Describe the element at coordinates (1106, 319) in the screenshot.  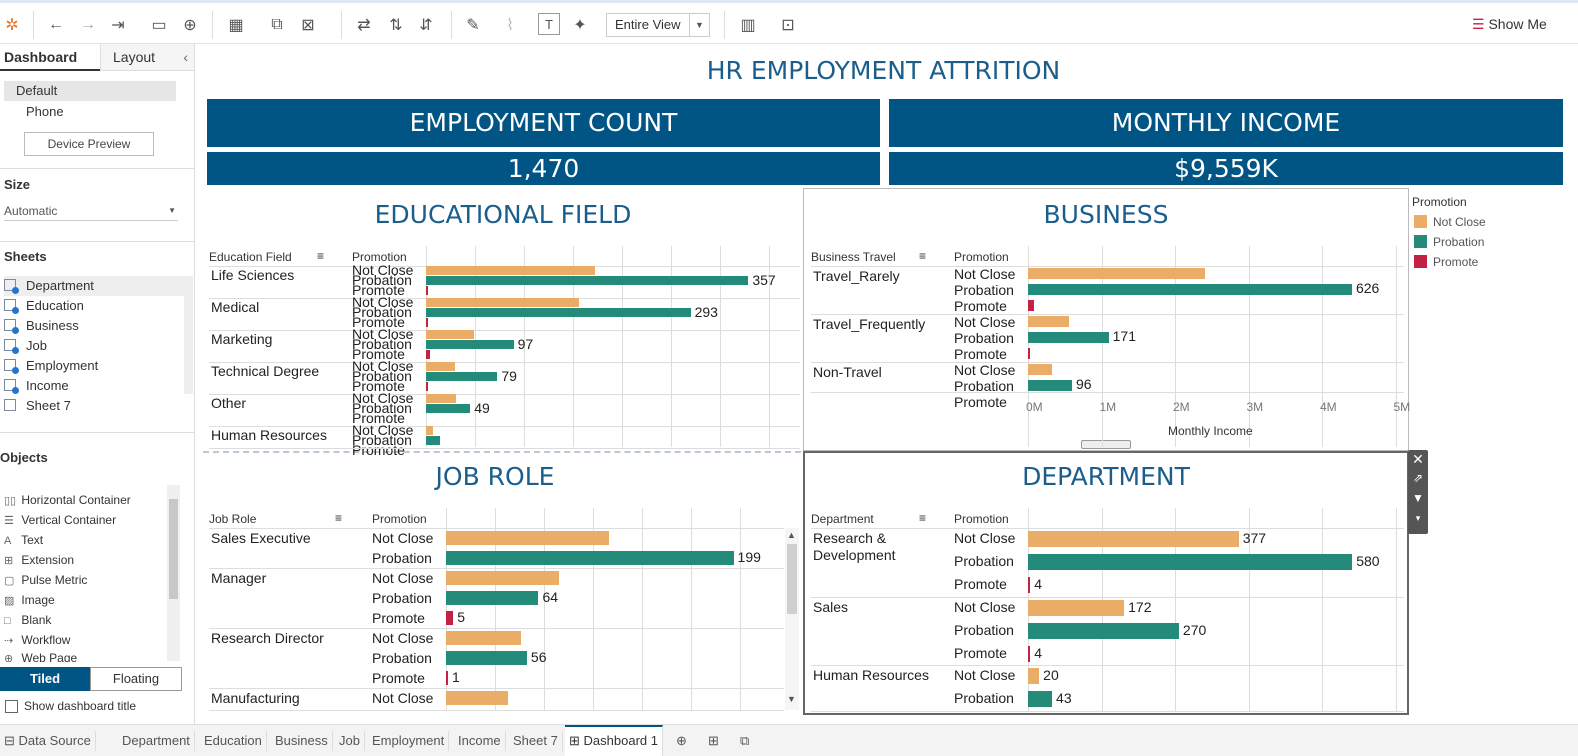
I see `business-sheet-frame` at that location.